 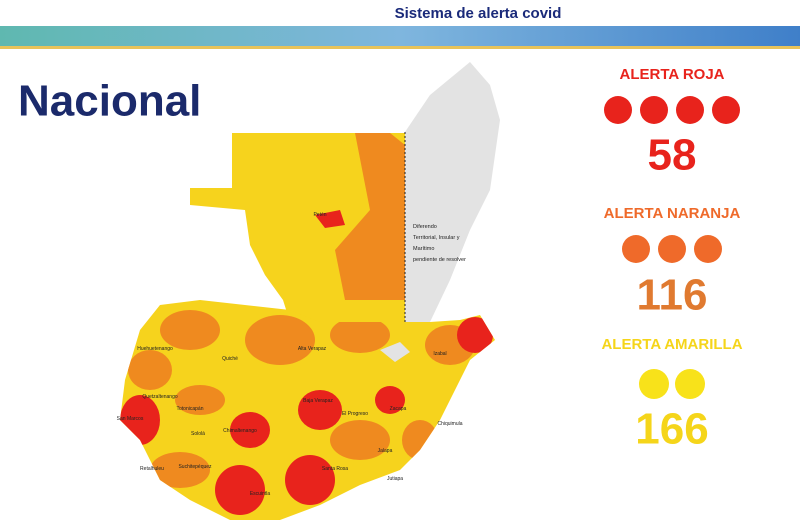 What do you see at coordinates (198, 434) in the screenshot?
I see `department-label: Sololá` at bounding box center [198, 434].